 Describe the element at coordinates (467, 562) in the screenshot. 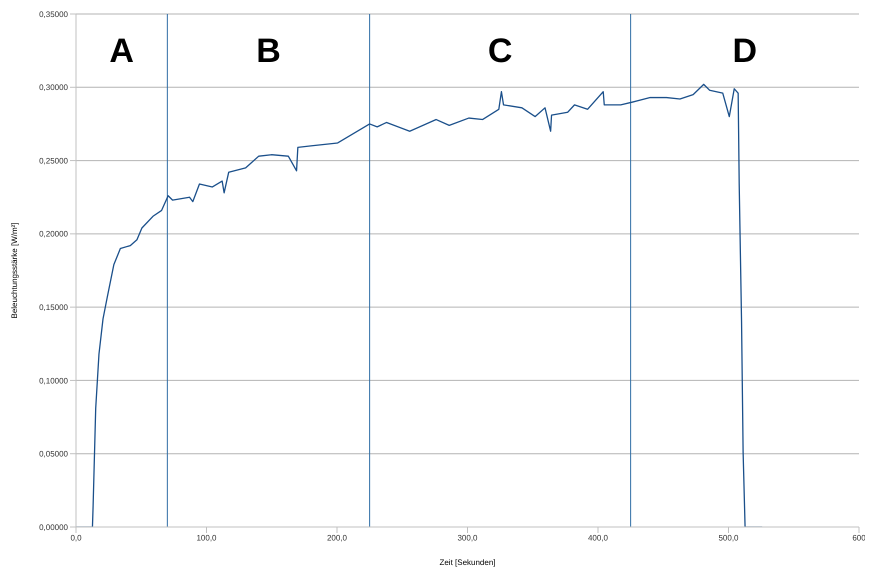

I see `x-axis-title: Zeit [Sekunden]` at that location.